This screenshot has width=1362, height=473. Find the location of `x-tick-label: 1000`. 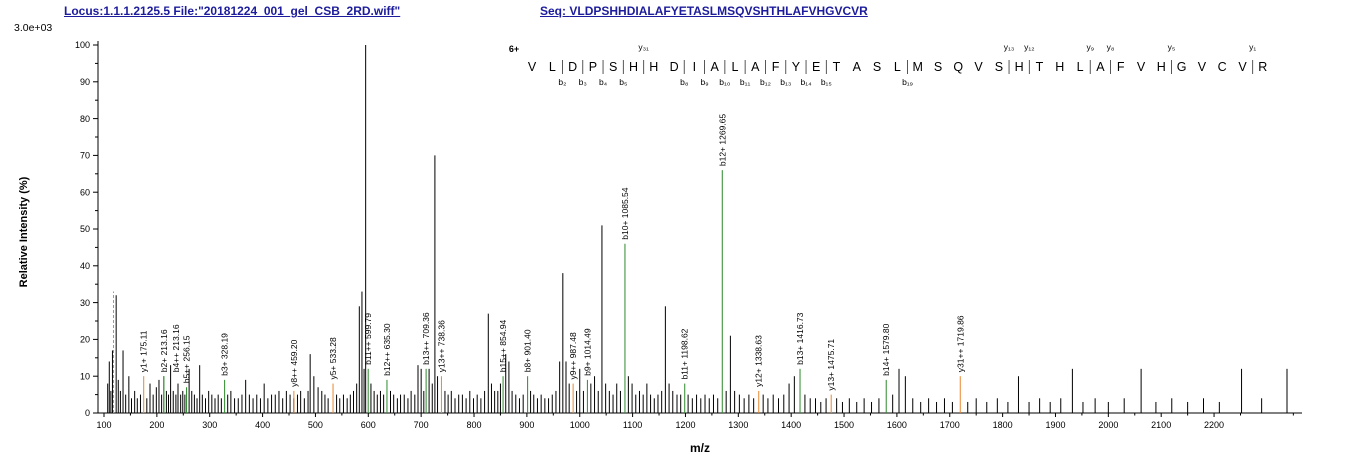

x-tick-label: 1000 is located at coordinates (580, 425).